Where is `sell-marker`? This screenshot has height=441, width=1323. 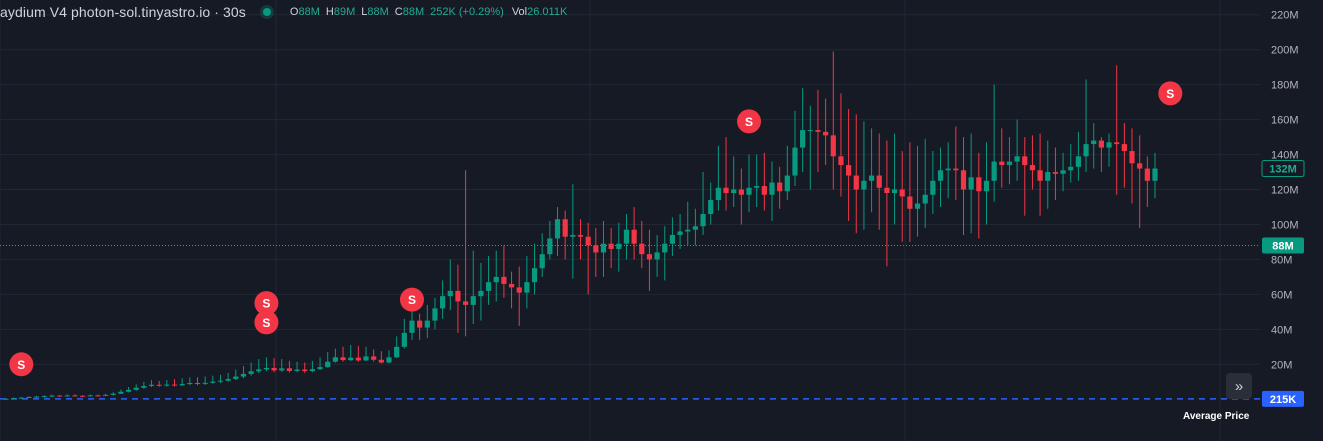 sell-marker is located at coordinates (21, 364).